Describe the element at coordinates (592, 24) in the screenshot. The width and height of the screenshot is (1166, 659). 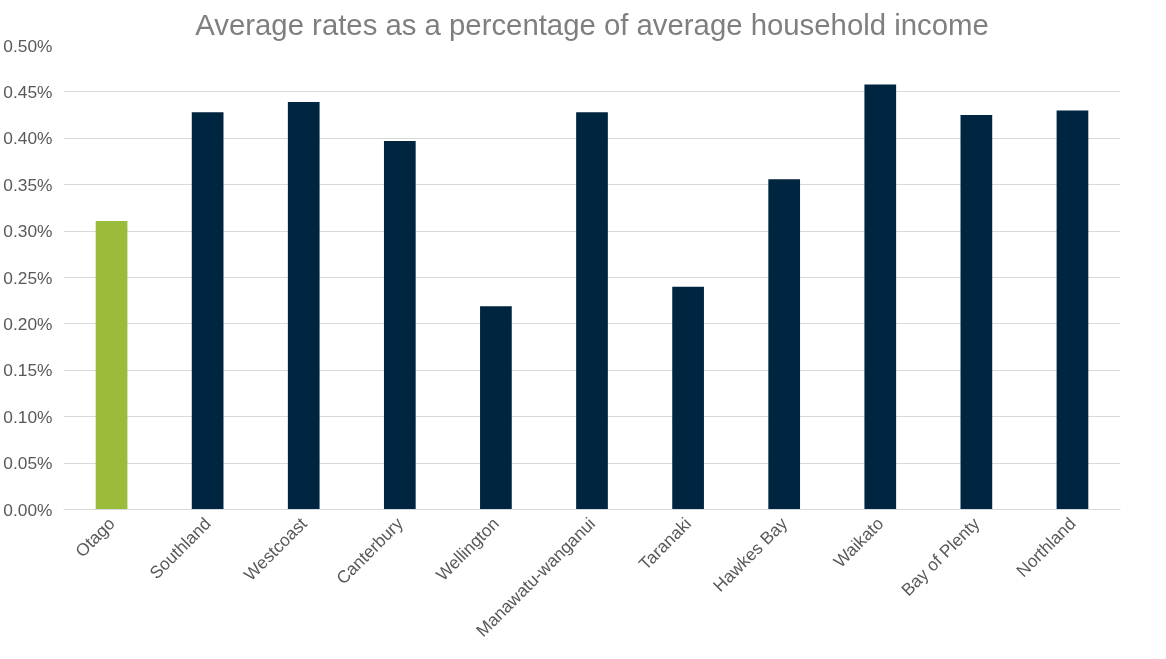
I see `chart-title: Average rates as a percentage of average household income` at that location.